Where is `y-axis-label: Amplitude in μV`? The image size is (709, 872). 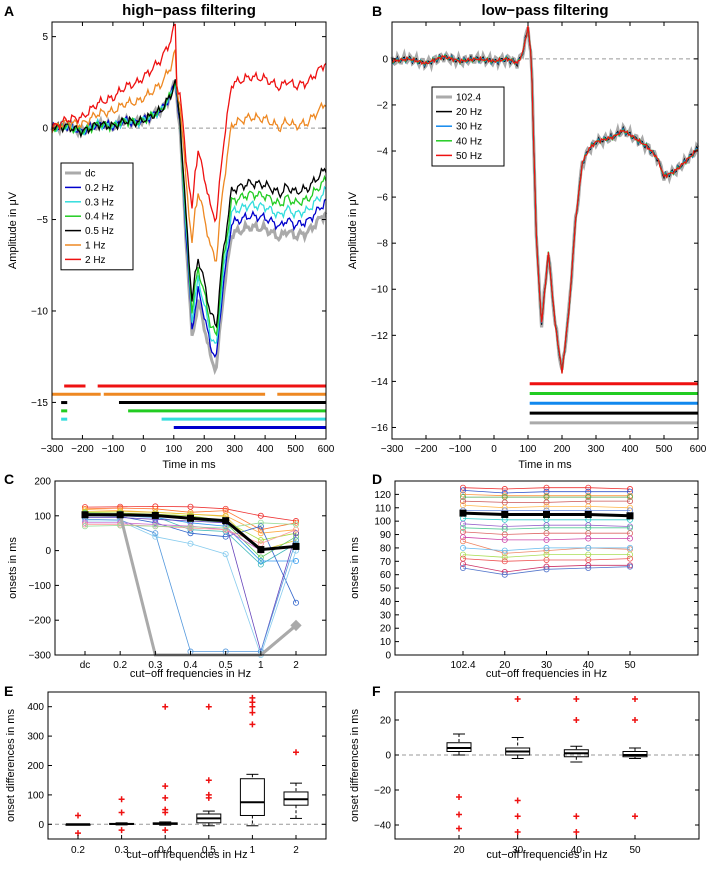
y-axis-label: Amplitude in μV is located at coordinates (353, 230).